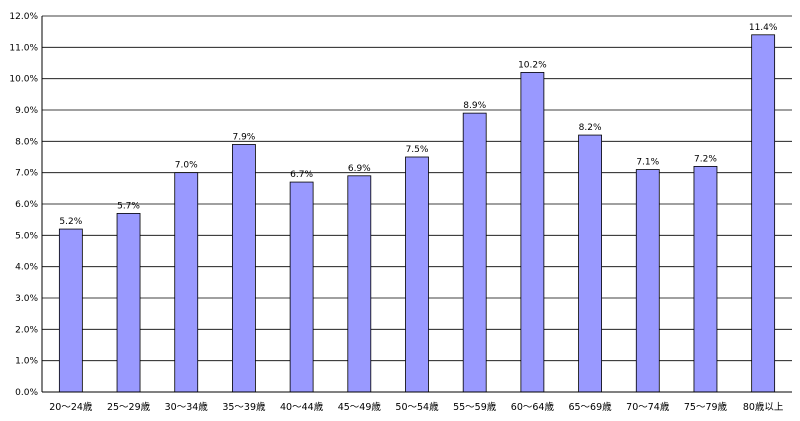  What do you see at coordinates (186, 166) in the screenshot?
I see `data-label: 7.0%` at bounding box center [186, 166].